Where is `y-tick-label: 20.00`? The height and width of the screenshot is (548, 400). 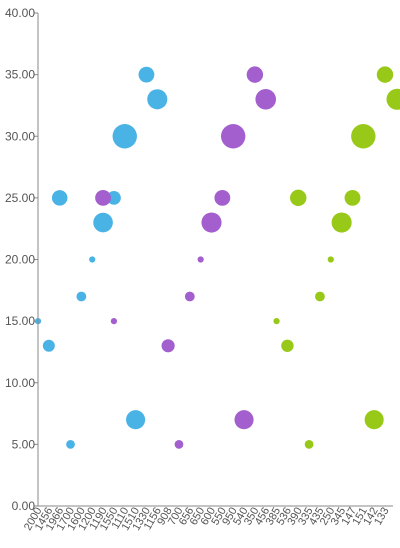 y-tick-label: 20.00 is located at coordinates (20, 260).